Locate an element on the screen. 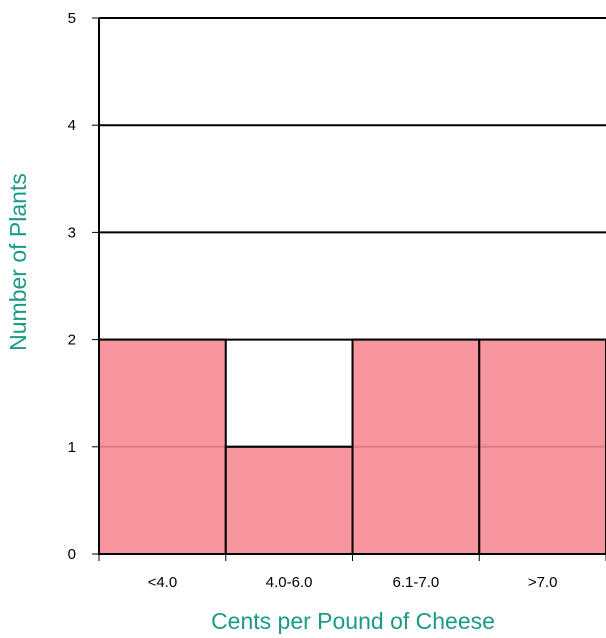 This screenshot has height=638, width=606. y-tick-label-2: 2 is located at coordinates (72, 340).